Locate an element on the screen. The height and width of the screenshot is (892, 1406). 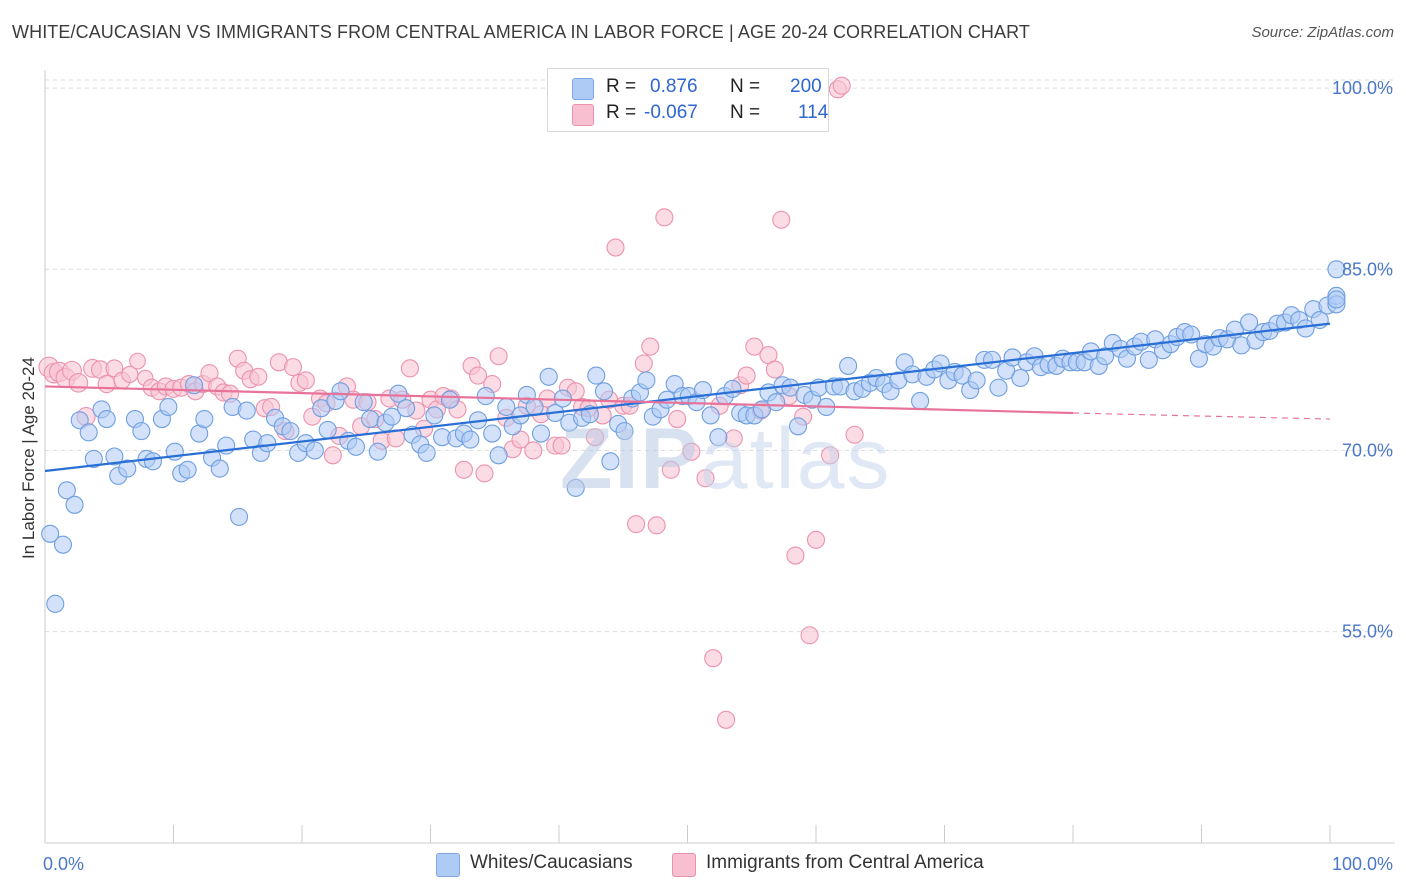
legend-n-label: N = is located at coordinates (745, 112).